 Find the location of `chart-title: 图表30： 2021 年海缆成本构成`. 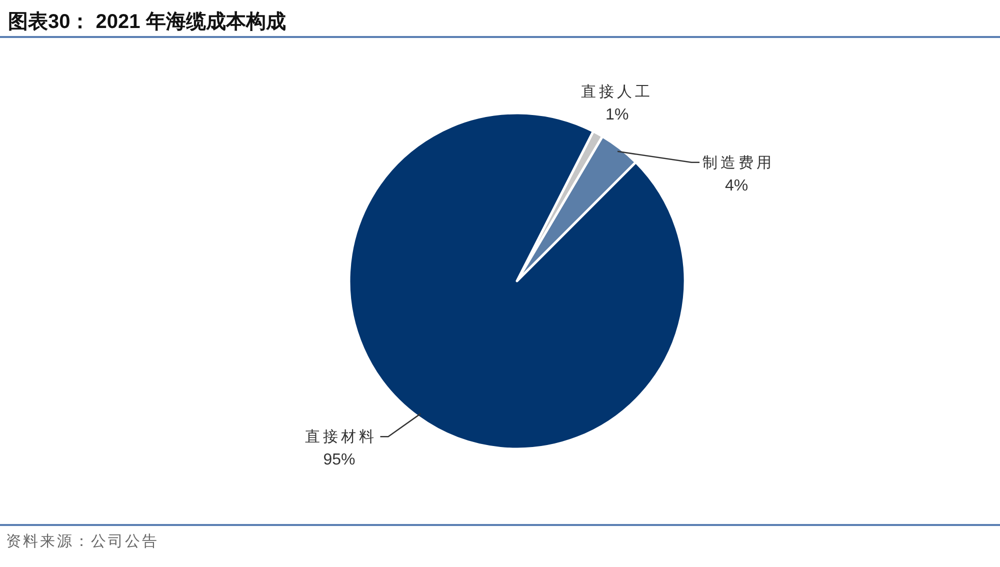

chart-title: 图表30： 2021 年海缆成本构成 is located at coordinates (147, 22).